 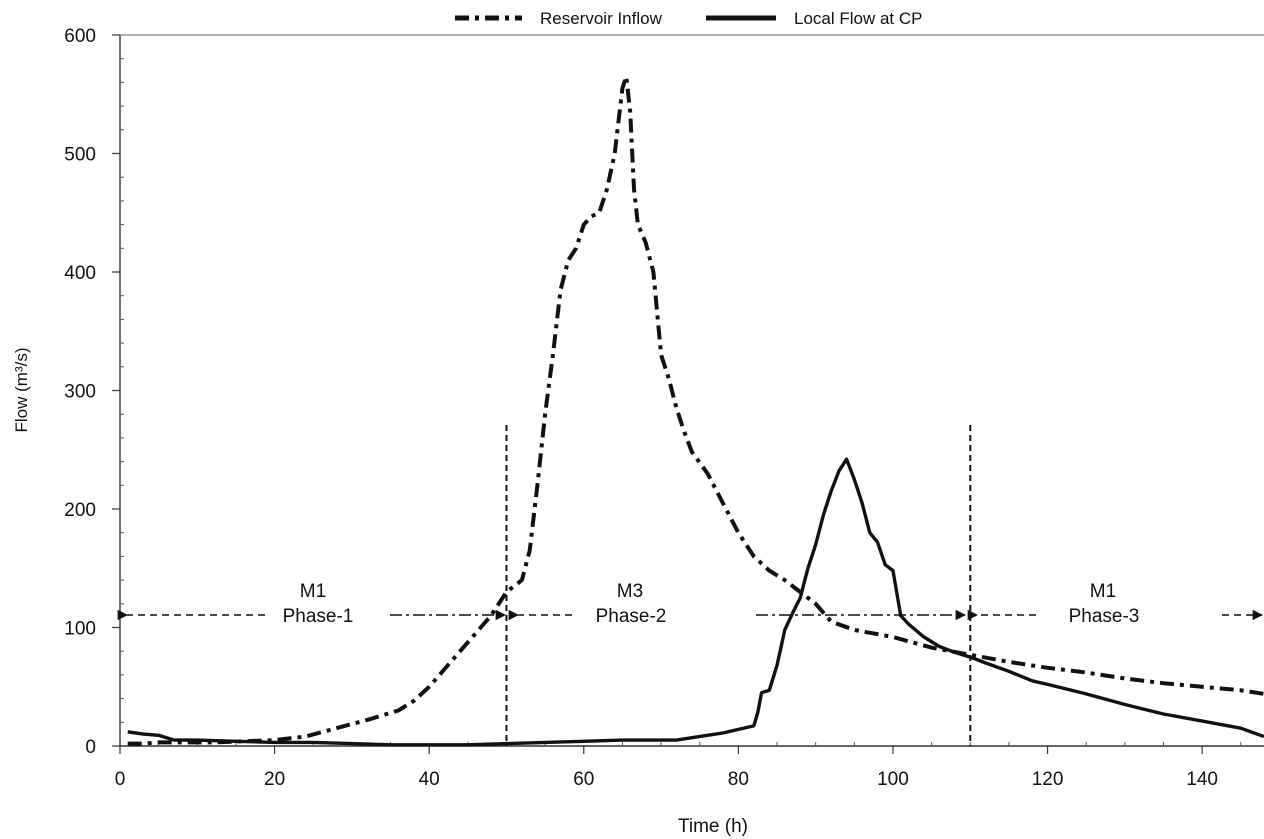 I want to click on y-tick-label: 100, so click(x=80, y=629).